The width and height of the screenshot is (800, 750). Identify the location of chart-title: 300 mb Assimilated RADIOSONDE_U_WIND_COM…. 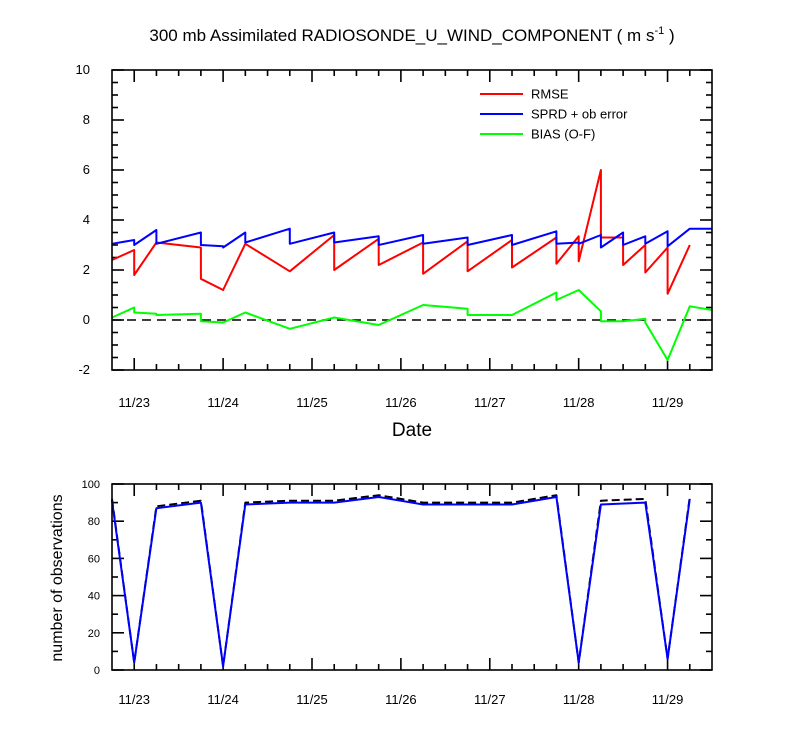
(411, 35).